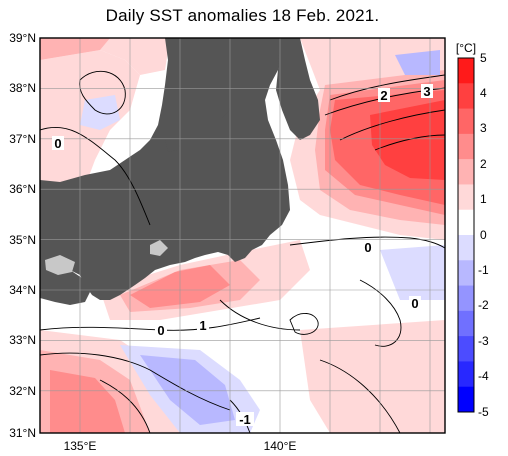 The width and height of the screenshot is (508, 456). I want to click on map-title: Daily SST anomalies 18 Feb. 2021., so click(242, 15).